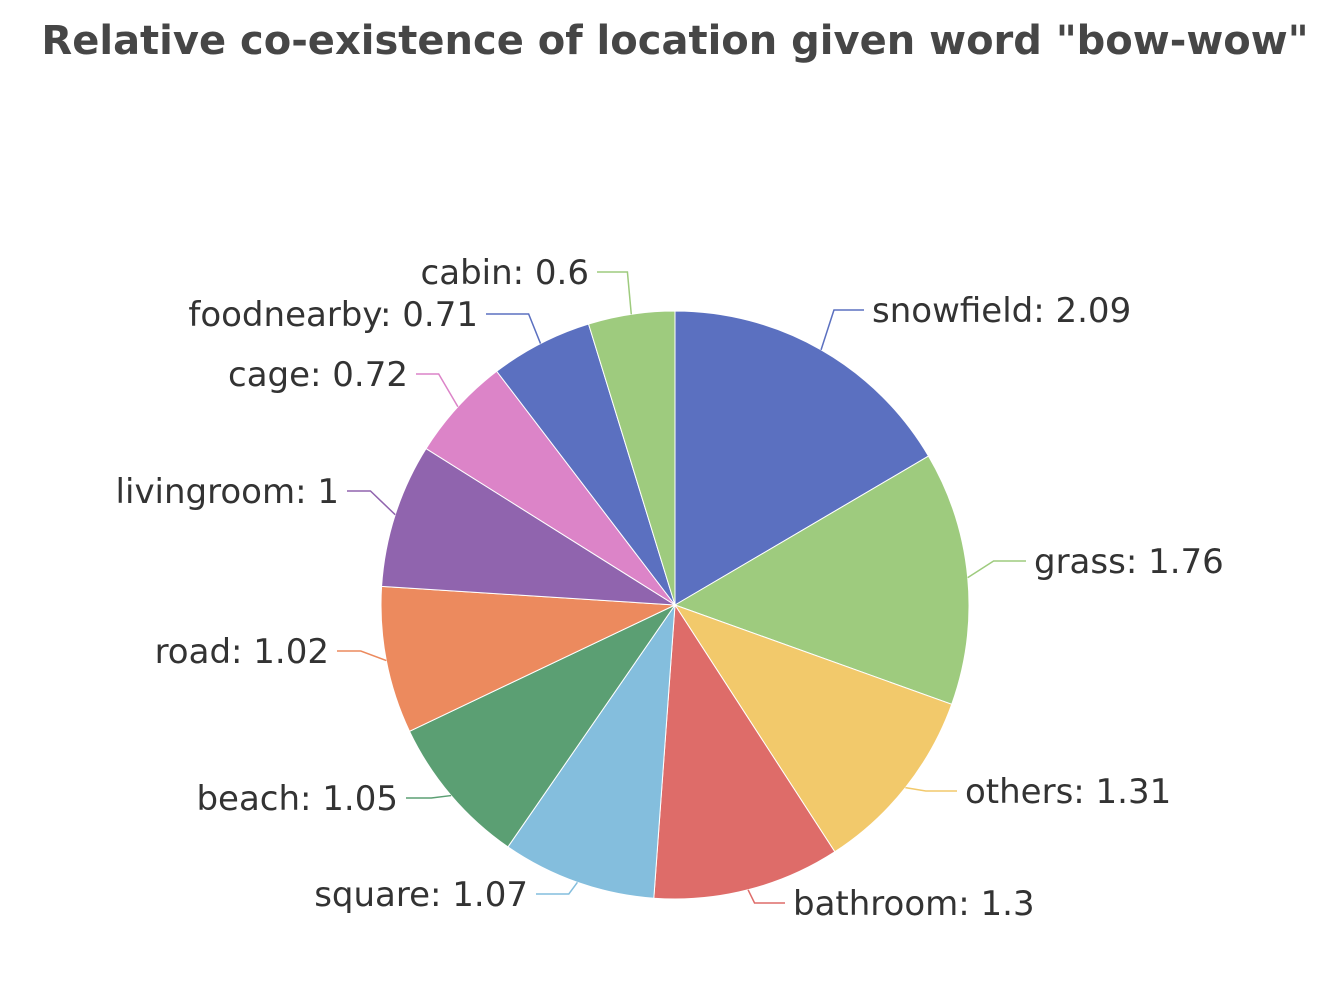 The height and width of the screenshot is (1002, 1326). I want to click on pie-slice-snowfield, so click(802, 458).